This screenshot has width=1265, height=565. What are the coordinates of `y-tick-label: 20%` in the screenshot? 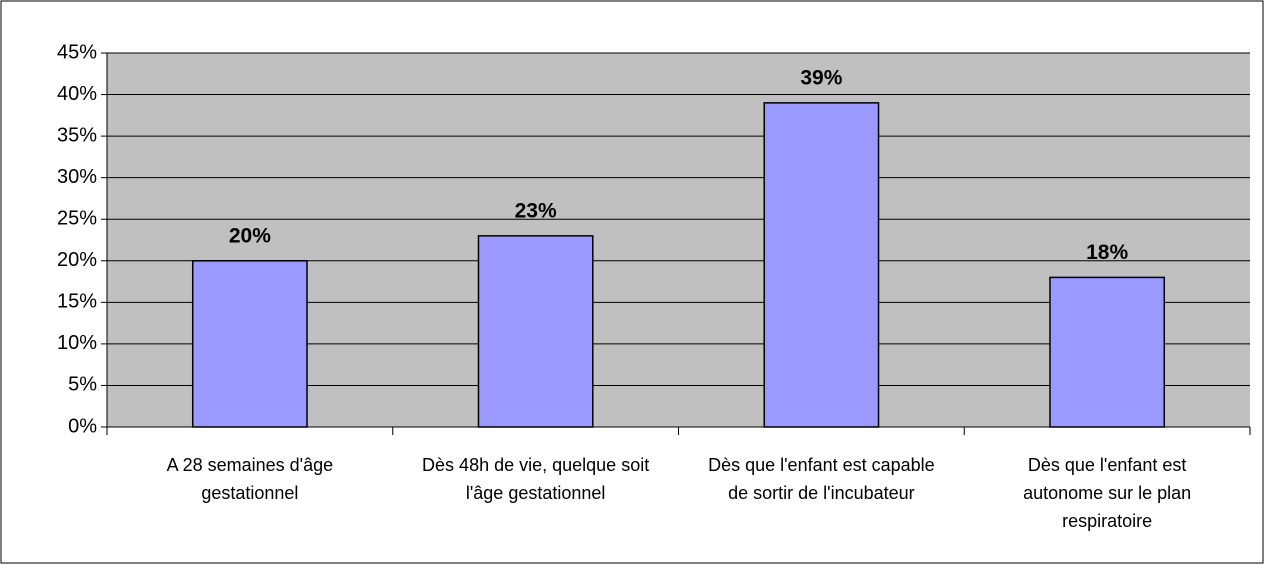 It's located at (77, 260).